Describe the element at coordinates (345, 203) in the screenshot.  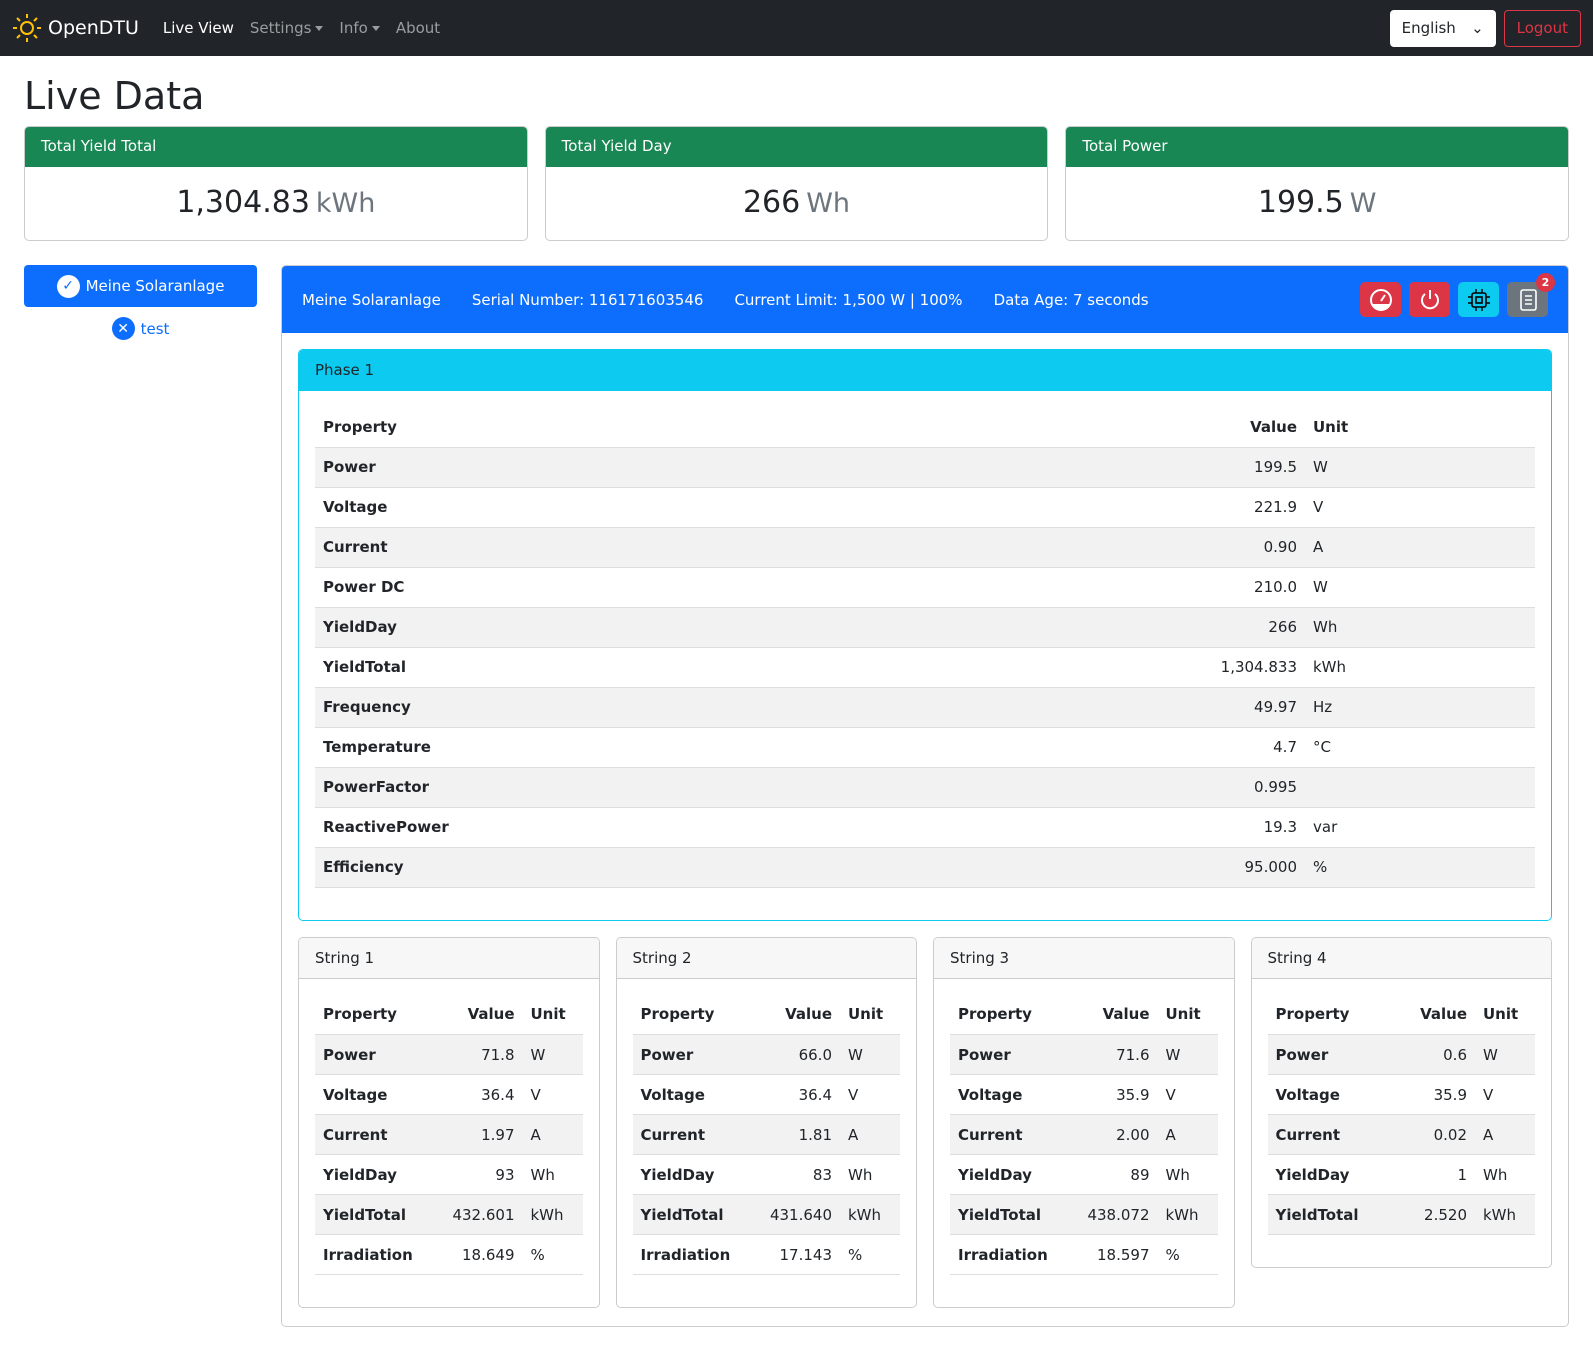
I see `card-unit: kWh` at that location.